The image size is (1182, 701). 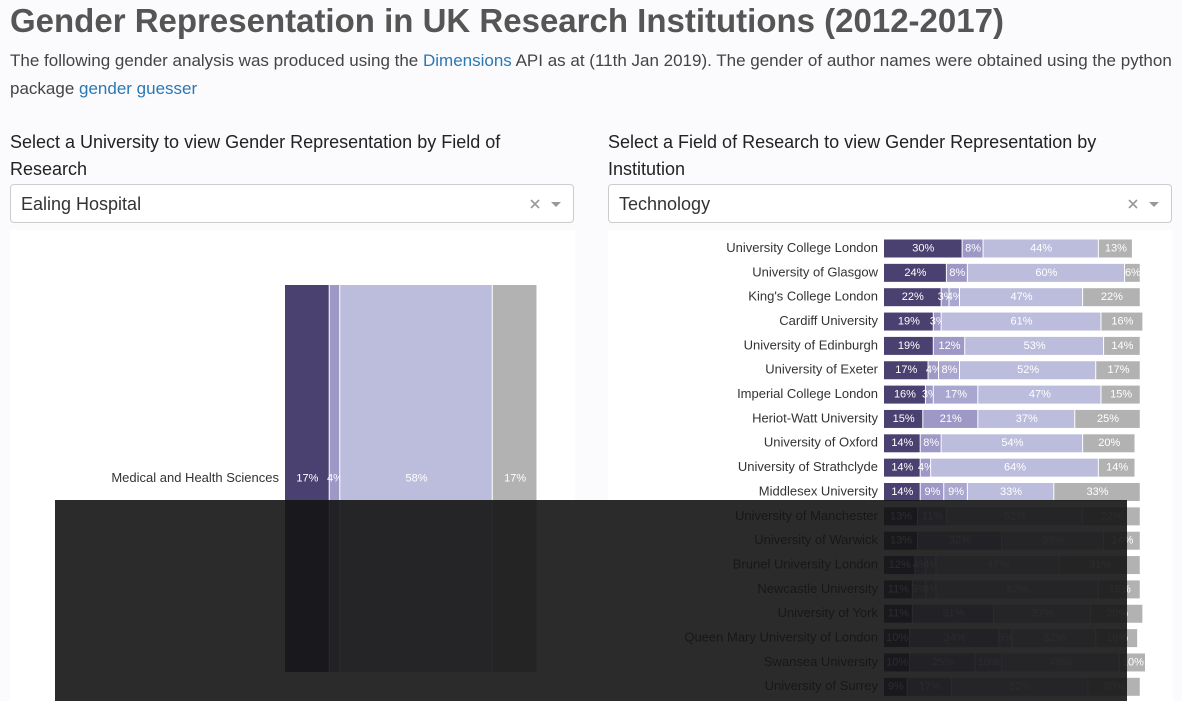 What do you see at coordinates (416, 478) in the screenshot?
I see `segment-label: 58%` at bounding box center [416, 478].